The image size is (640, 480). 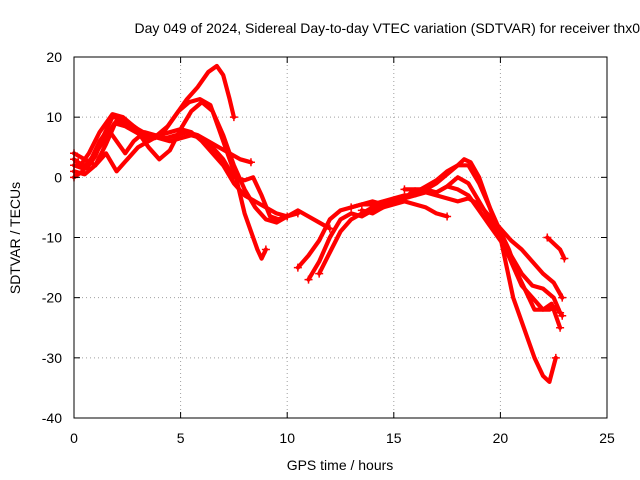 I want to click on x-tick-label: 25, so click(x=607, y=438).